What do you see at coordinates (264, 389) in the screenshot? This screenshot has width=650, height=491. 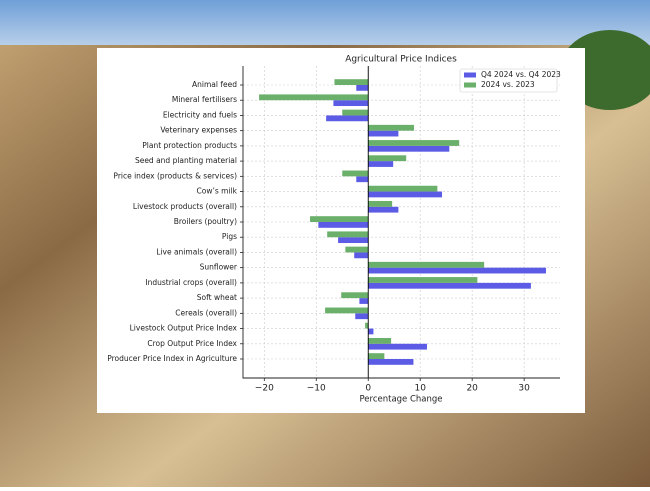 I see `x-tick-label: −20` at bounding box center [264, 389].